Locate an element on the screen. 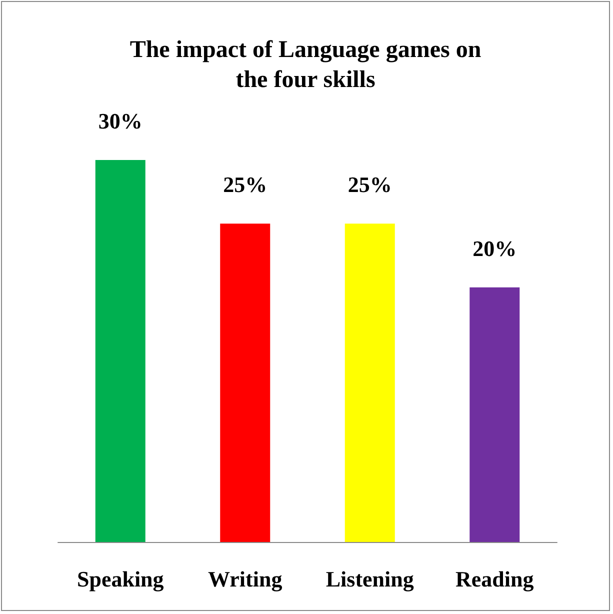 This screenshot has height=614, width=613. x-tick-label: Listening is located at coordinates (370, 579).